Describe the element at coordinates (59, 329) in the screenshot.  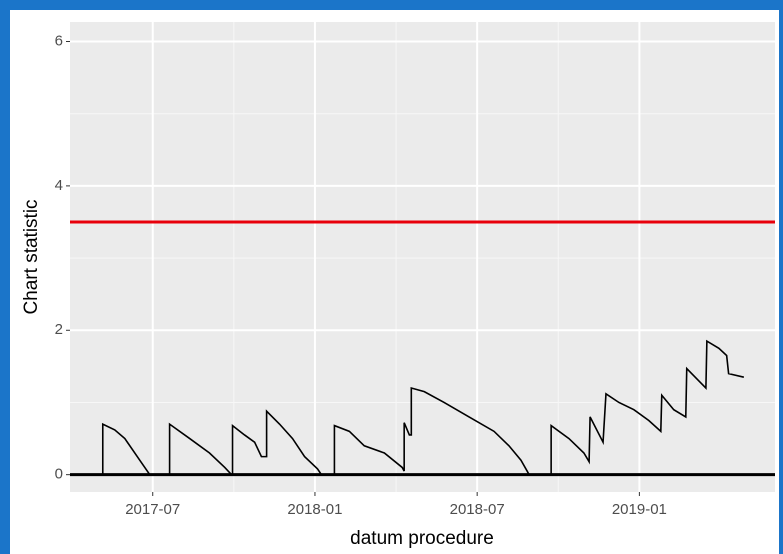
I see `y-tick-label: 2` at that location.